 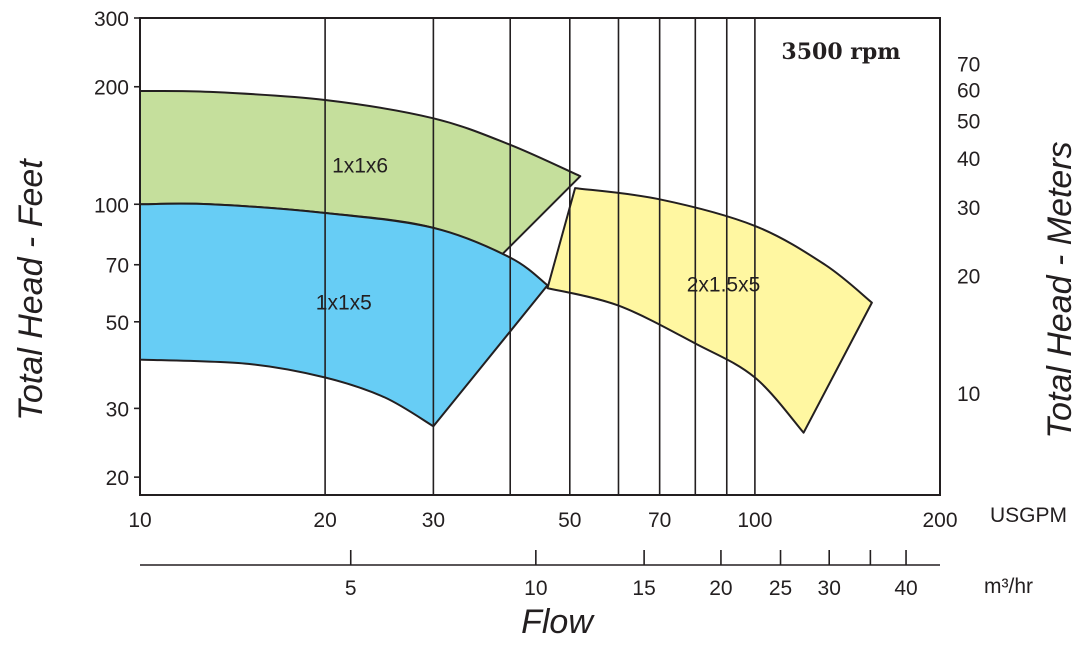 I want to click on right-tick-label: 20, so click(x=968, y=277).